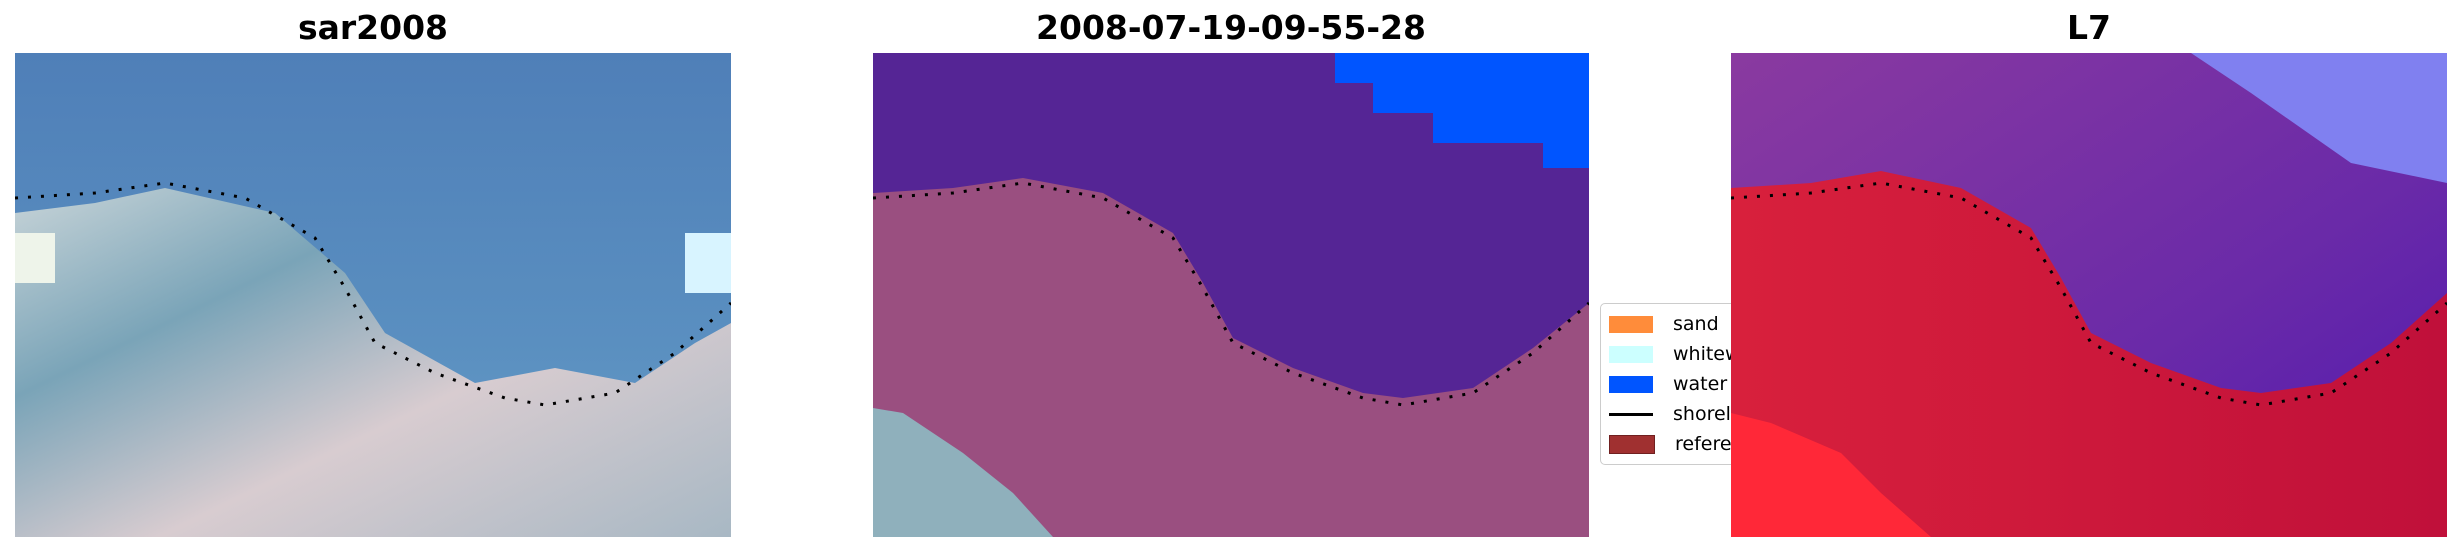 This screenshot has height=552, width=2460. I want to click on reference-swatch, so click(1632, 444).